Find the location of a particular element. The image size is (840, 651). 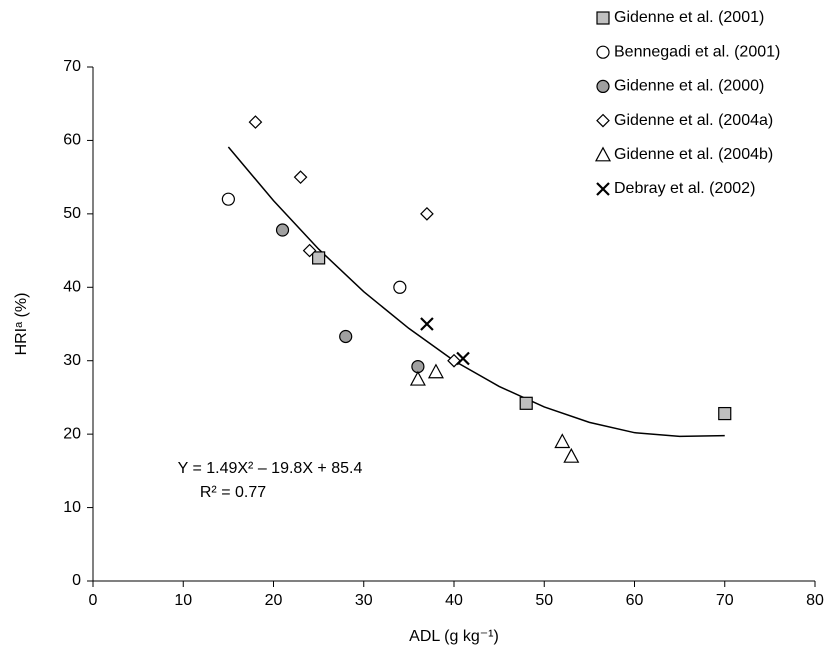

legend-label: Gidenne et al. (2004a) is located at coordinates (693, 120).